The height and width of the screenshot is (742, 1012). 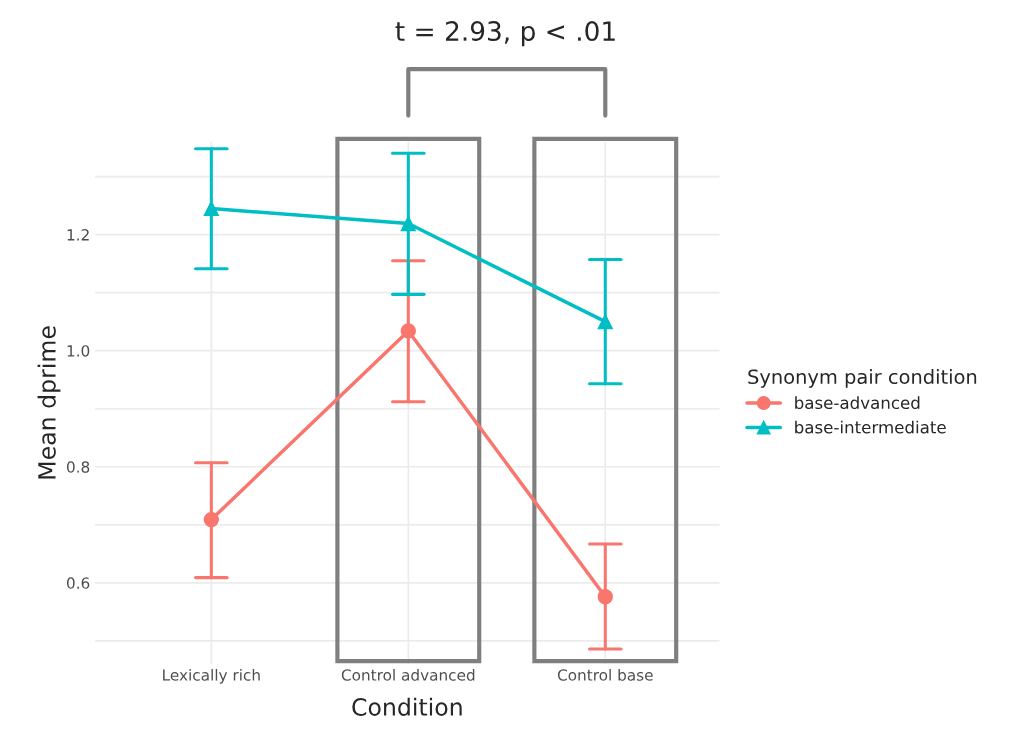 What do you see at coordinates (862, 378) in the screenshot?
I see `legend-title: Synonym pair condition` at bounding box center [862, 378].